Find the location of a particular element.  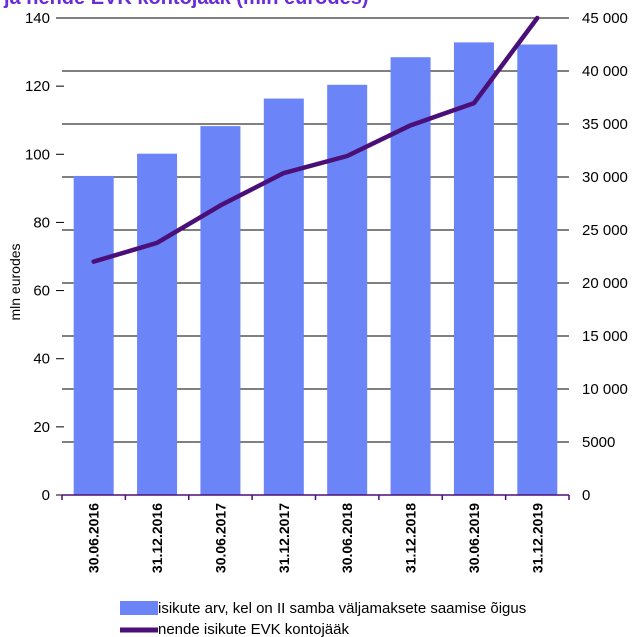

y-tick-label-right: 40 000 is located at coordinates (605, 71).